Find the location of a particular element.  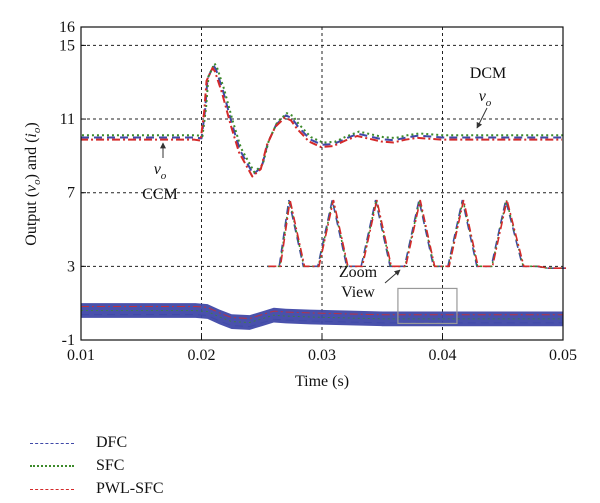

legend-item-sfc: SFC is located at coordinates (77, 466).